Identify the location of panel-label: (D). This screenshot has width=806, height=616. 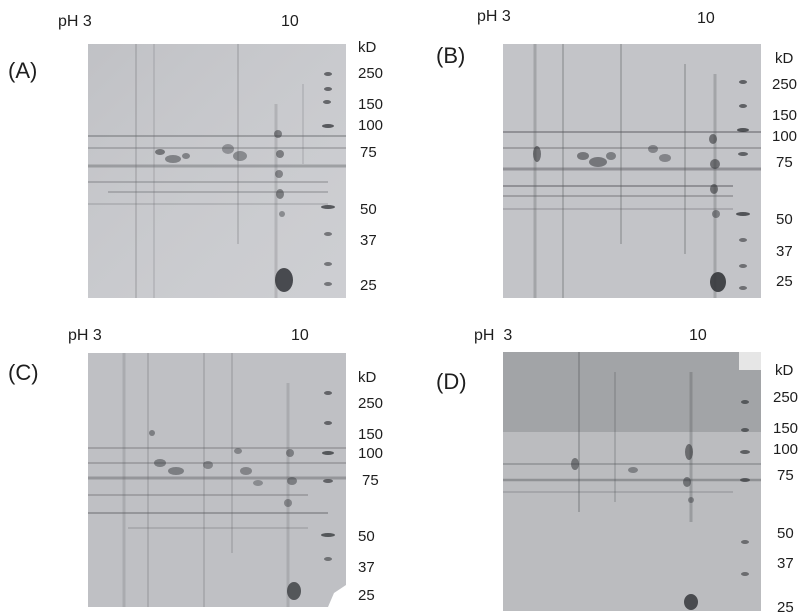
(451, 381).